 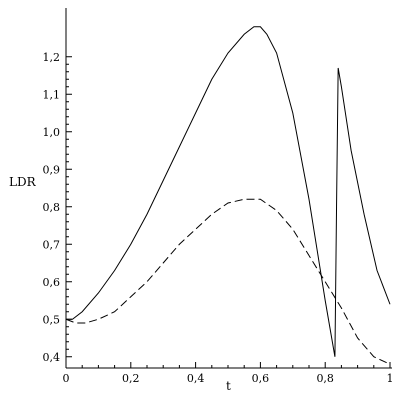 What do you see at coordinates (261, 378) in the screenshot?
I see `x-tick-label: 0,6` at bounding box center [261, 378].